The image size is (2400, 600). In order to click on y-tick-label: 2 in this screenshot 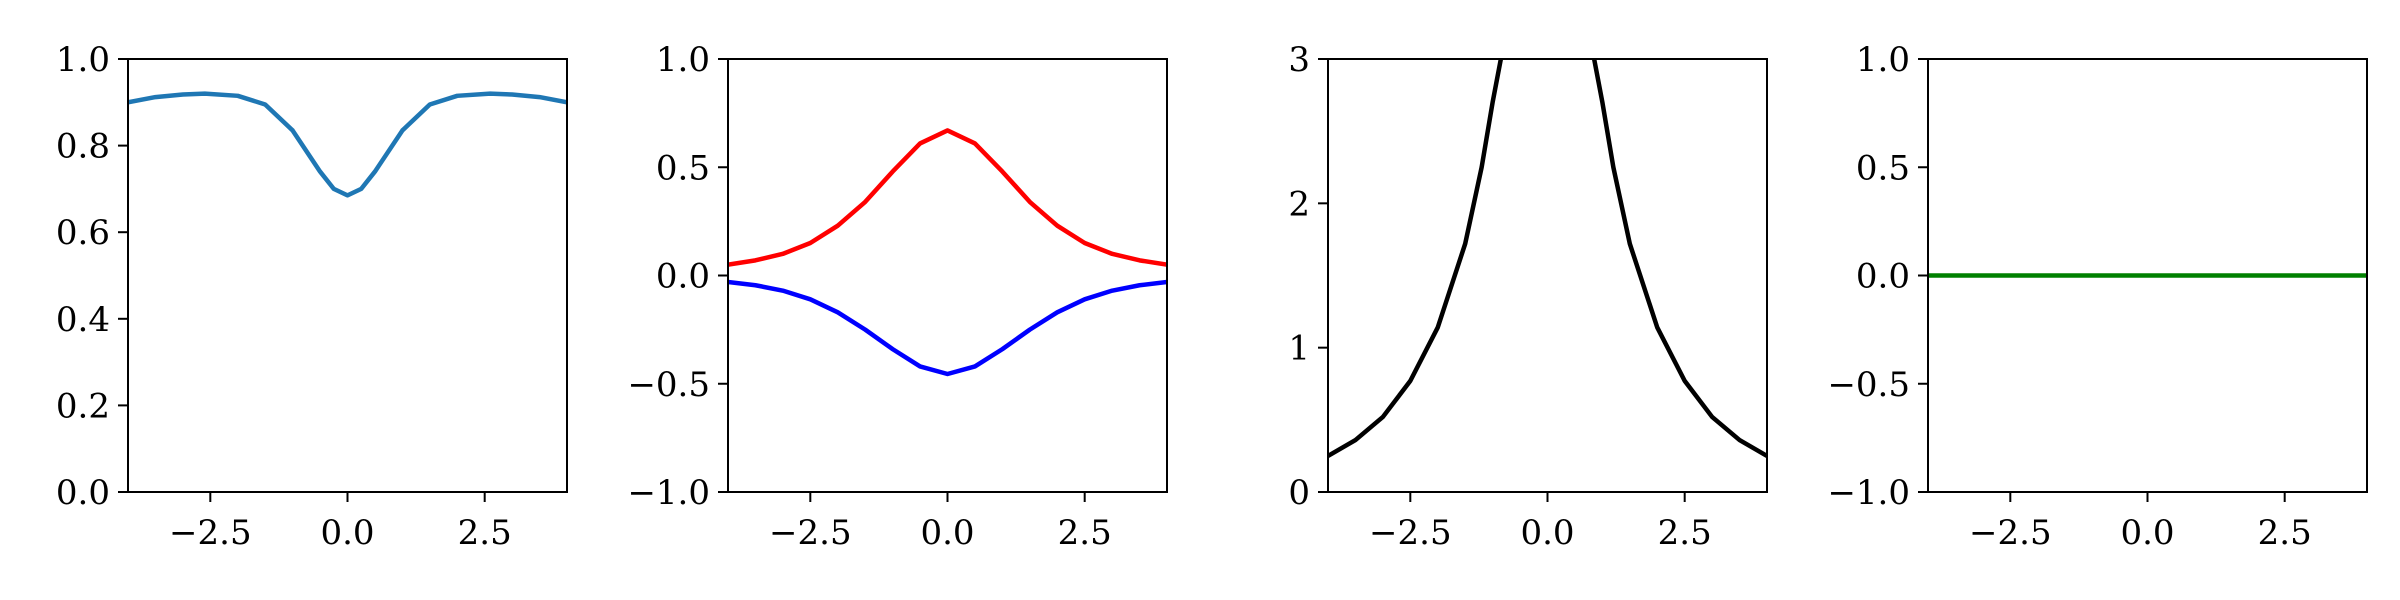, I will do `click(1299, 204)`.